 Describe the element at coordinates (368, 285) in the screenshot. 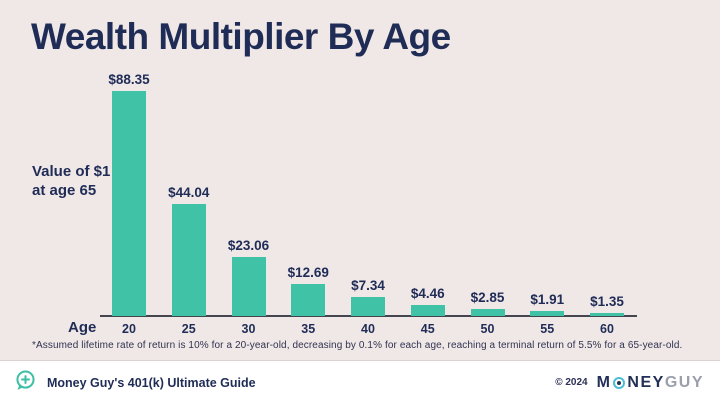

I see `bar-value-label: $7.34` at that location.